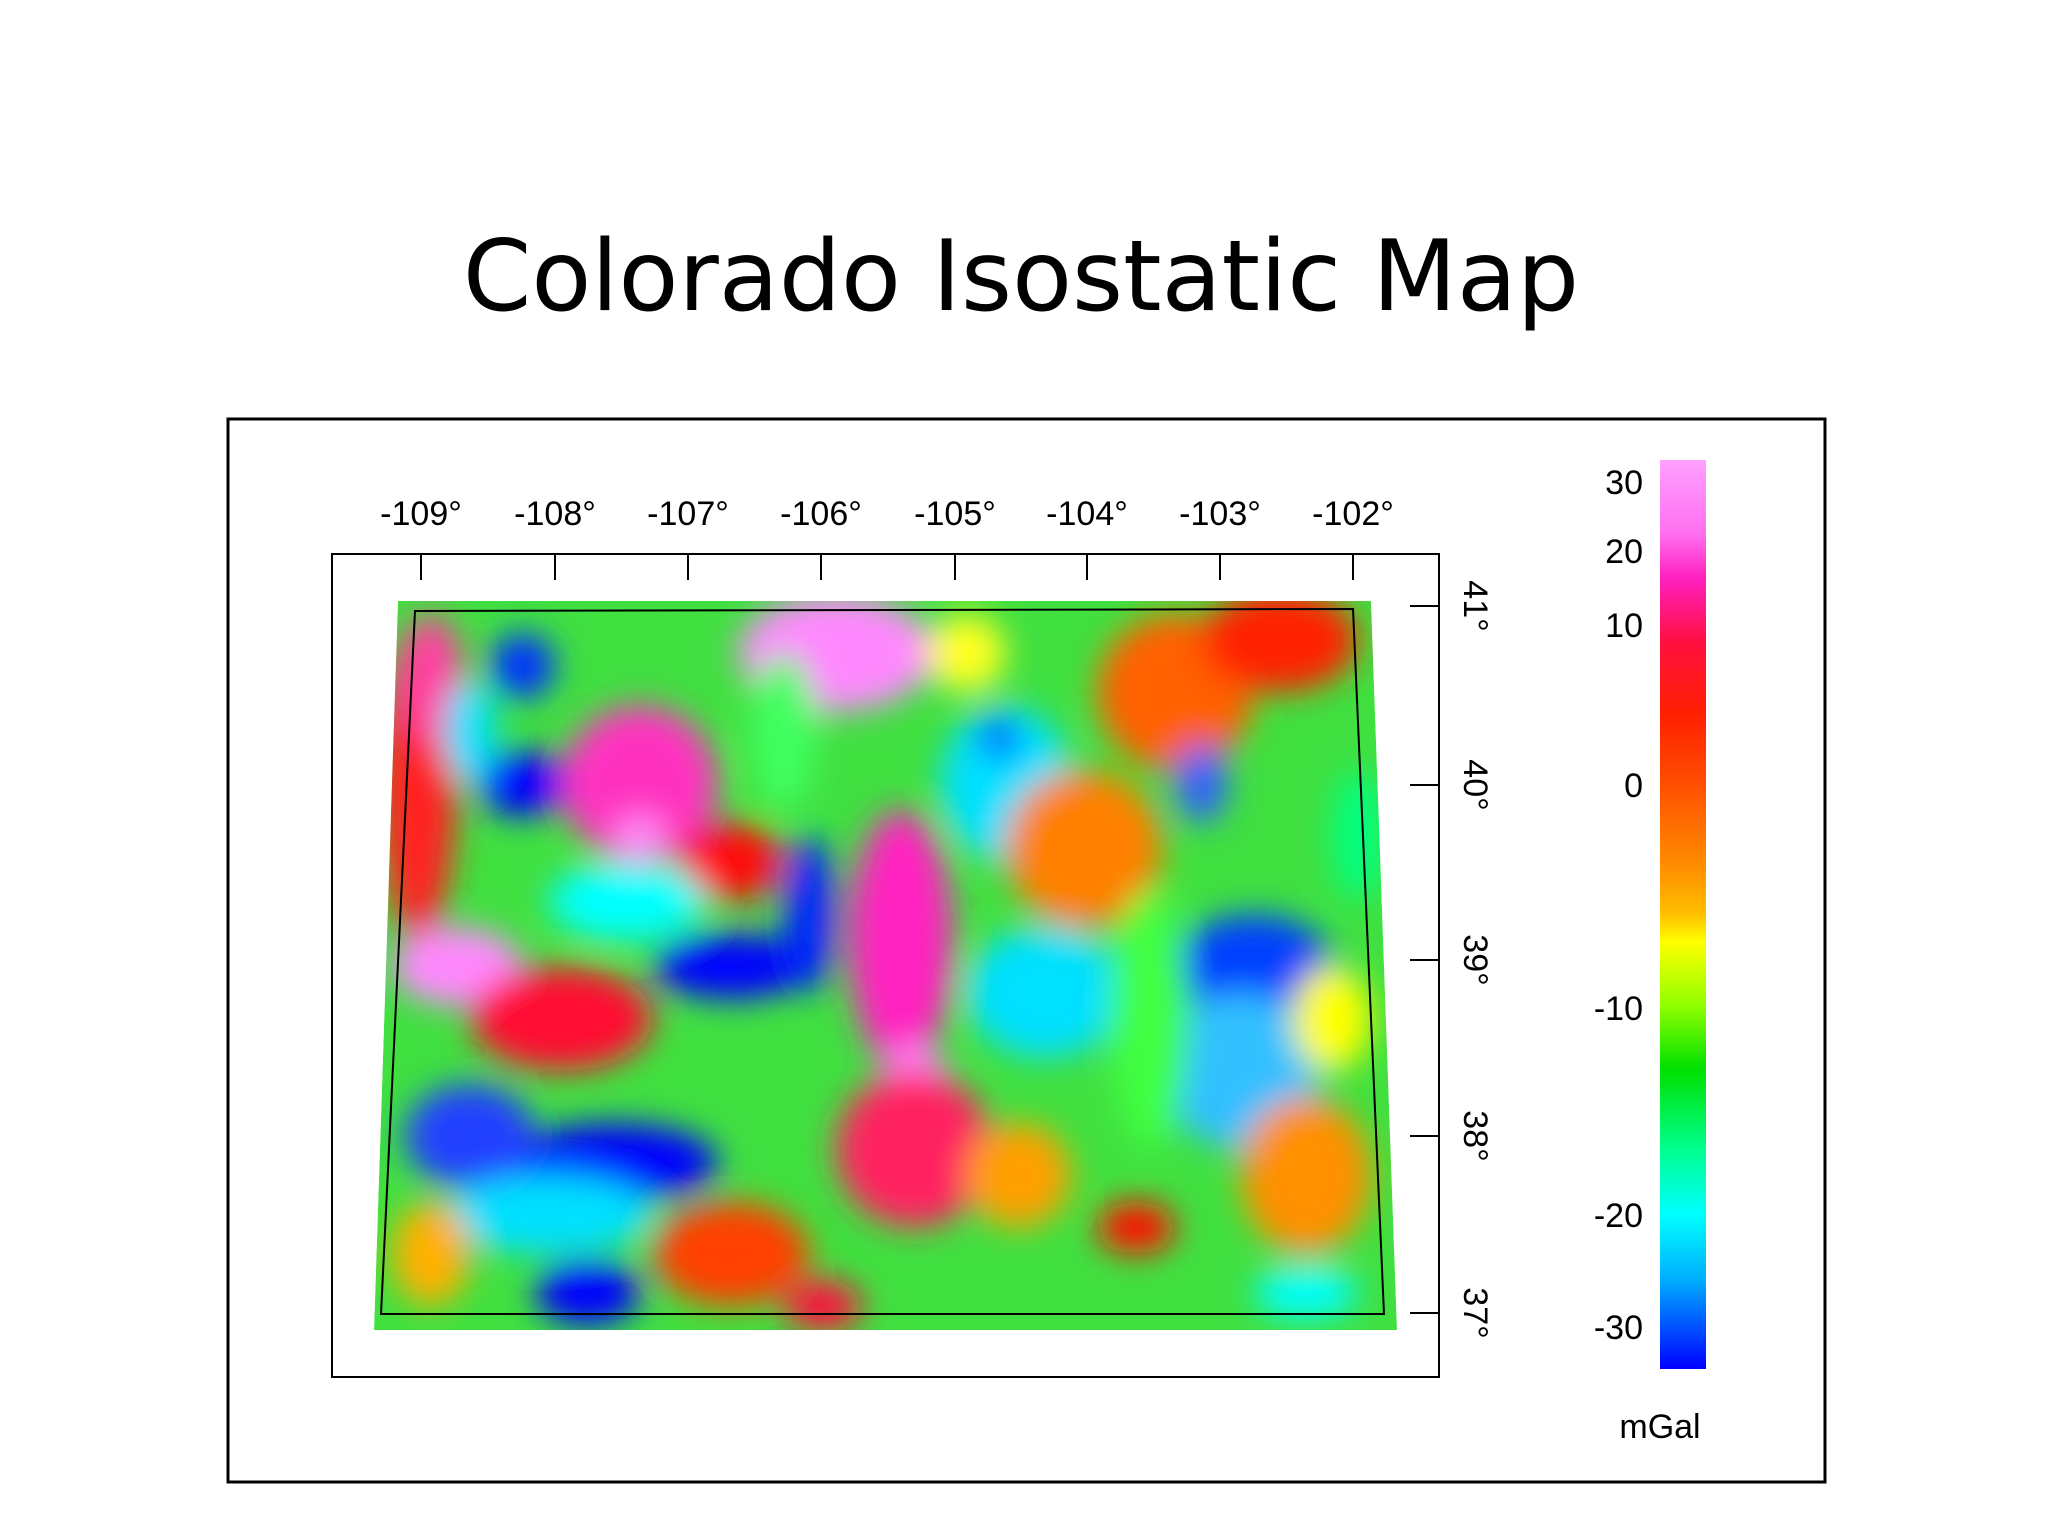  I want to click on longitude-label: -109°, so click(421, 514).